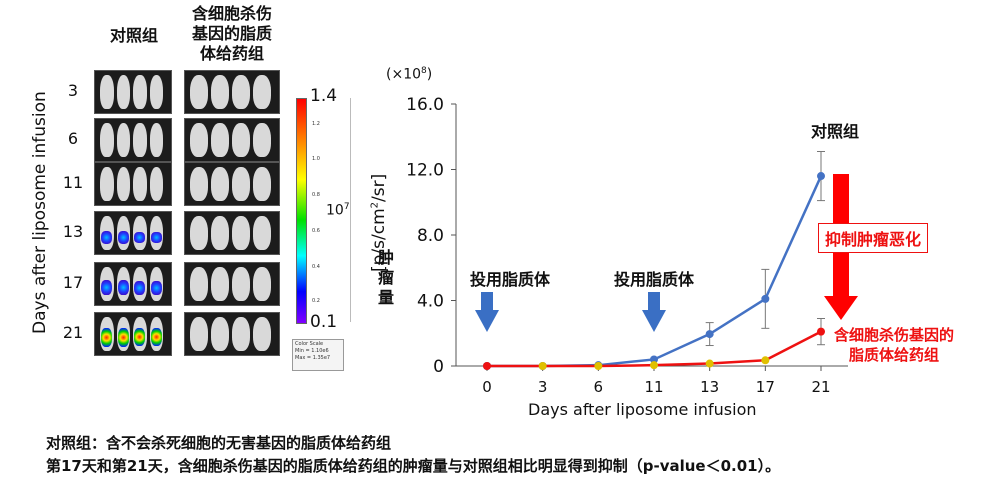  Describe the element at coordinates (324, 96) in the screenshot. I see `colorbar-top-label: 1.4` at that location.